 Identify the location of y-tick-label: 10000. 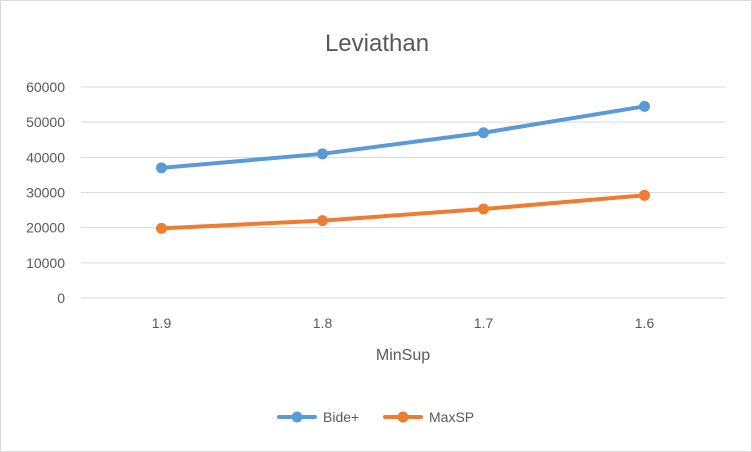
(45, 263).